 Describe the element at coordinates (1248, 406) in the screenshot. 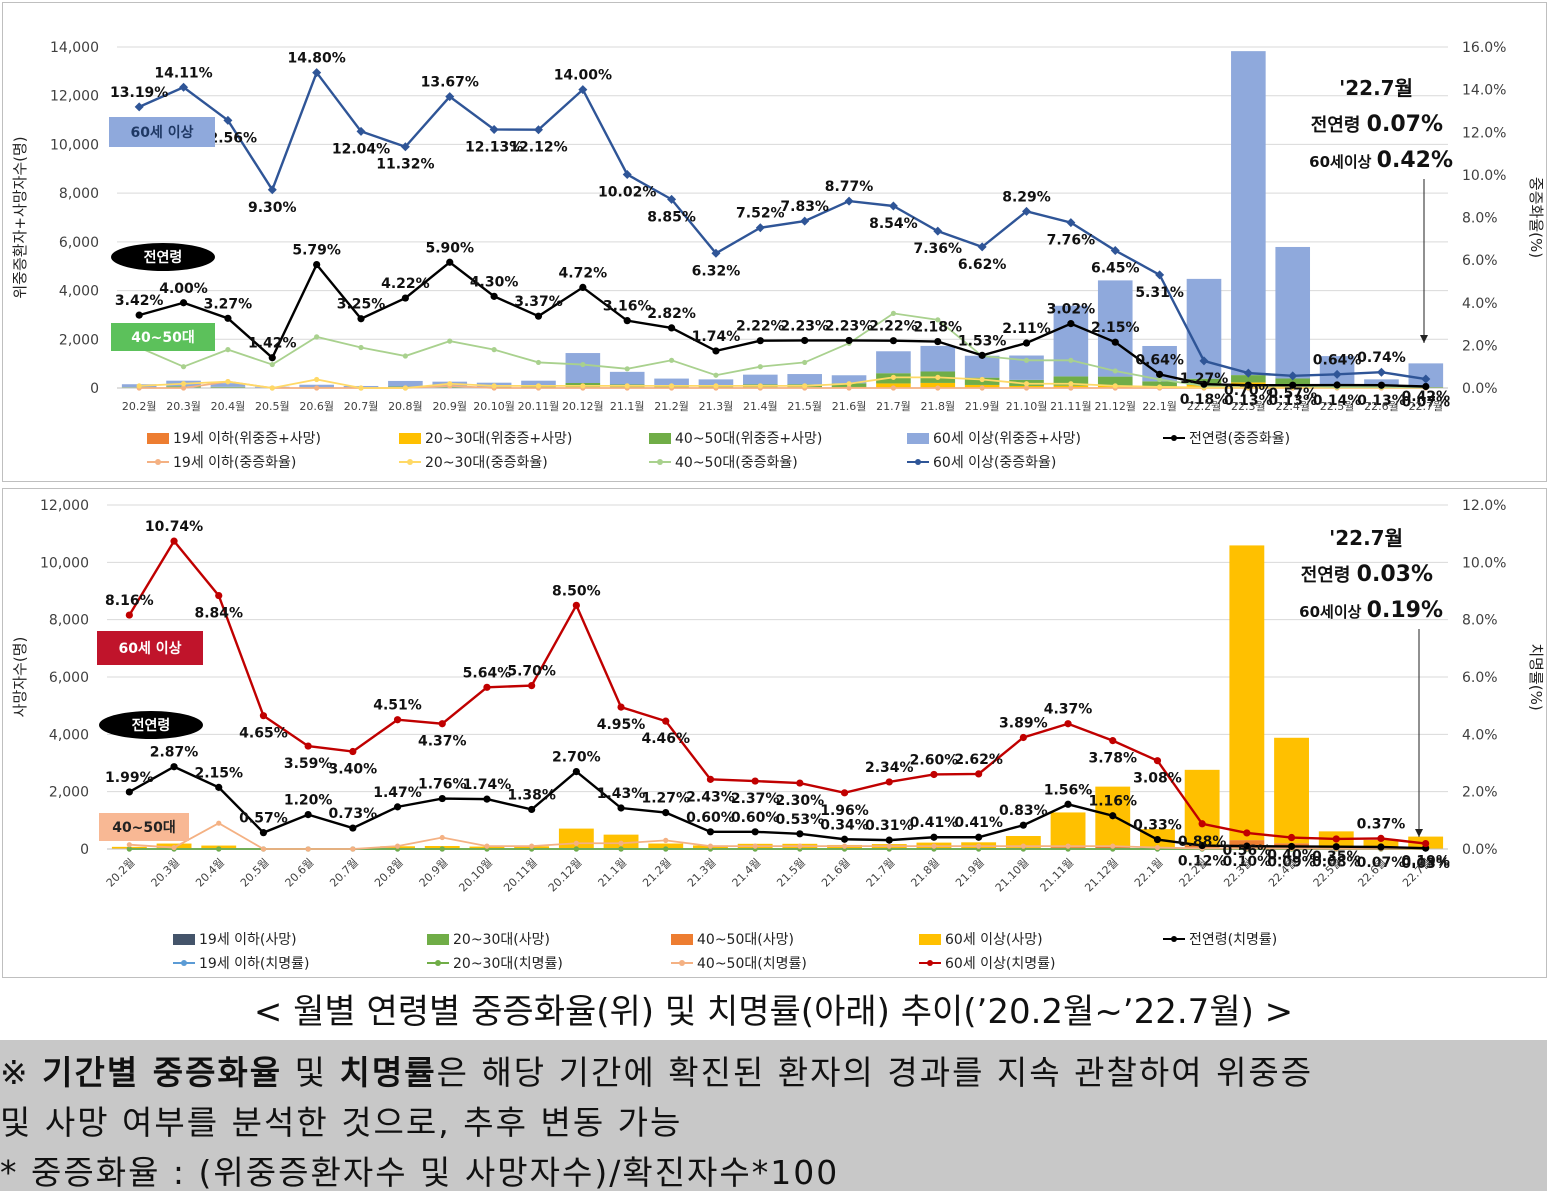

I see `x-tick-label: 22.3월` at that location.